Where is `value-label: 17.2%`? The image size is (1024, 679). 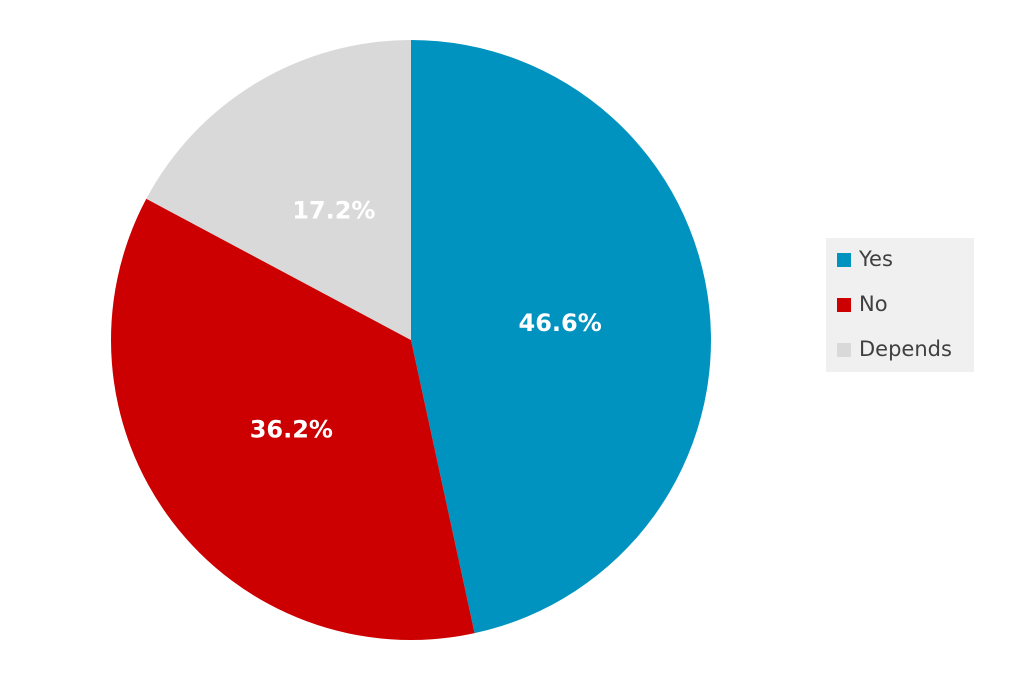
value-label: 17.2% is located at coordinates (333, 210).